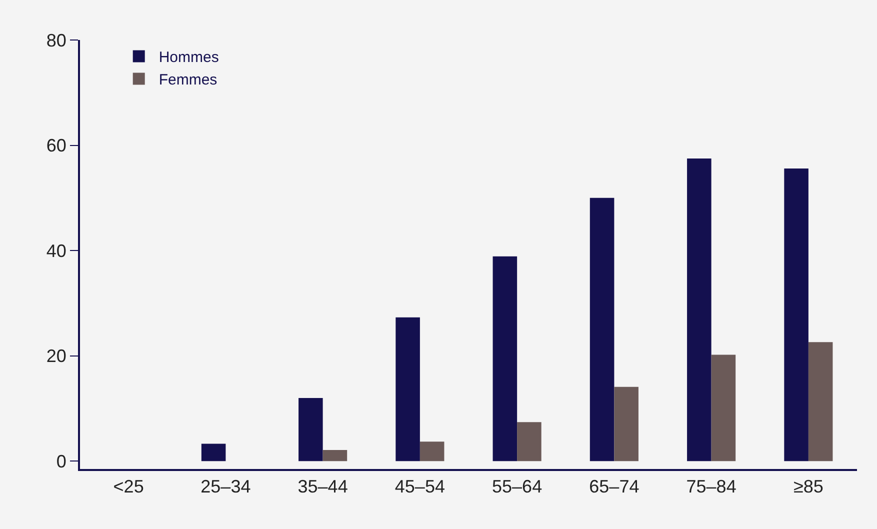 The height and width of the screenshot is (529, 877). I want to click on x-tick-label: 35–44, so click(323, 486).